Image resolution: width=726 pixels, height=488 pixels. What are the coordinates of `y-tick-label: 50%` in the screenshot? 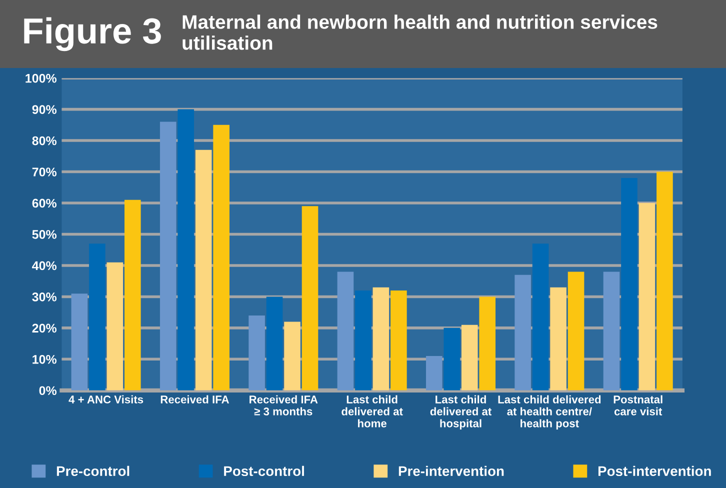 It's located at (44, 234).